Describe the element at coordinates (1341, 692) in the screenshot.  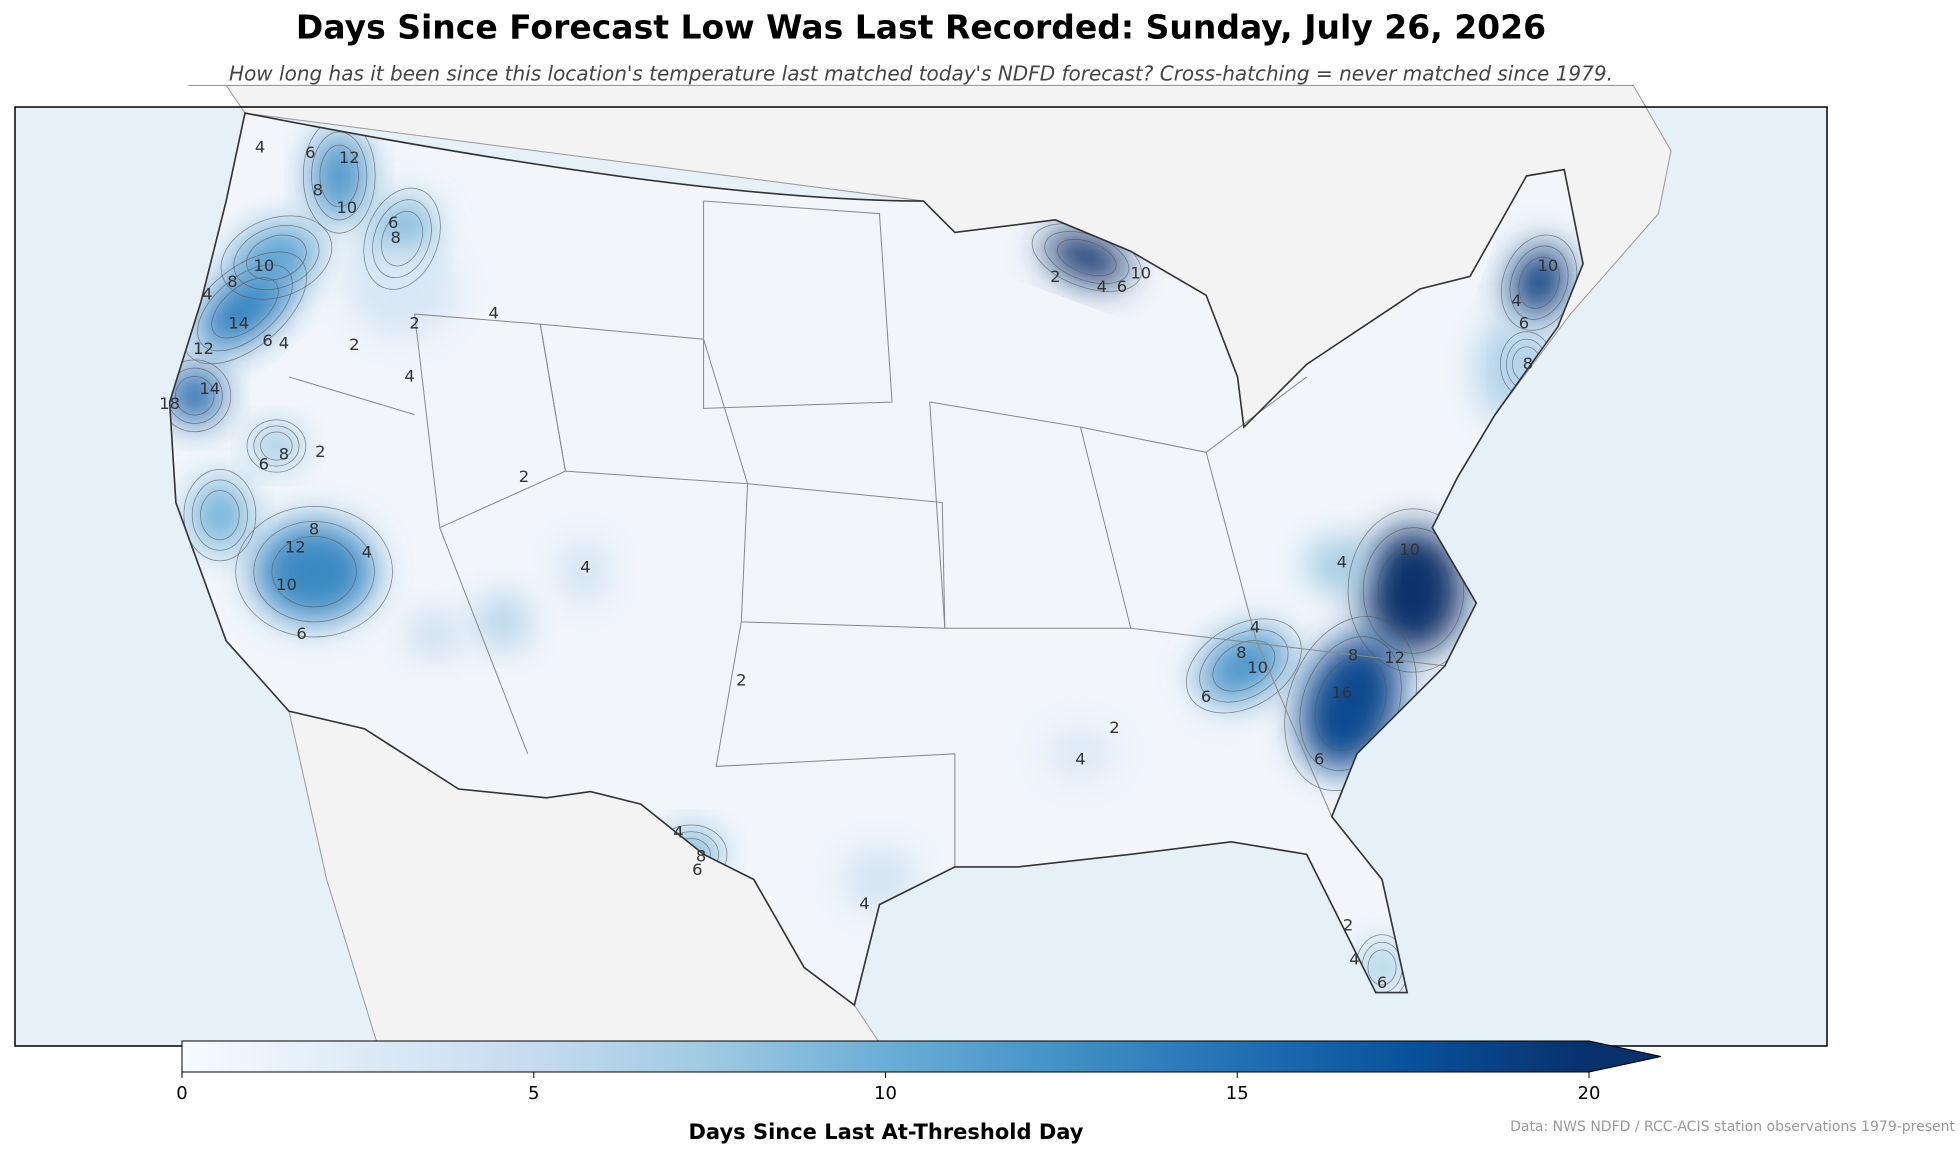
I see `contour-label: 16` at that location.